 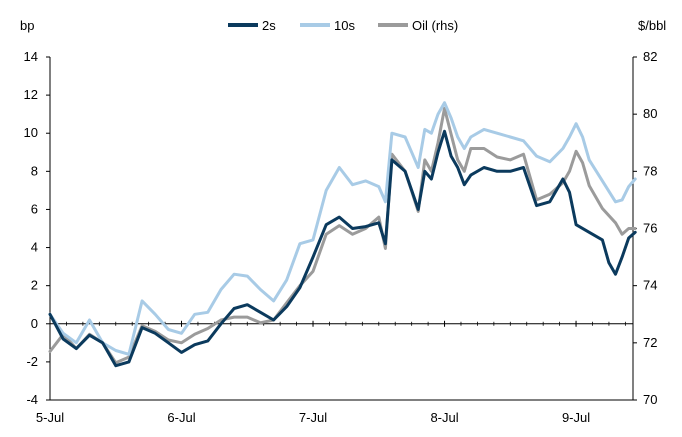 What do you see at coordinates (34, 208) in the screenshot?
I see `left-tick-label: 6` at bounding box center [34, 208].